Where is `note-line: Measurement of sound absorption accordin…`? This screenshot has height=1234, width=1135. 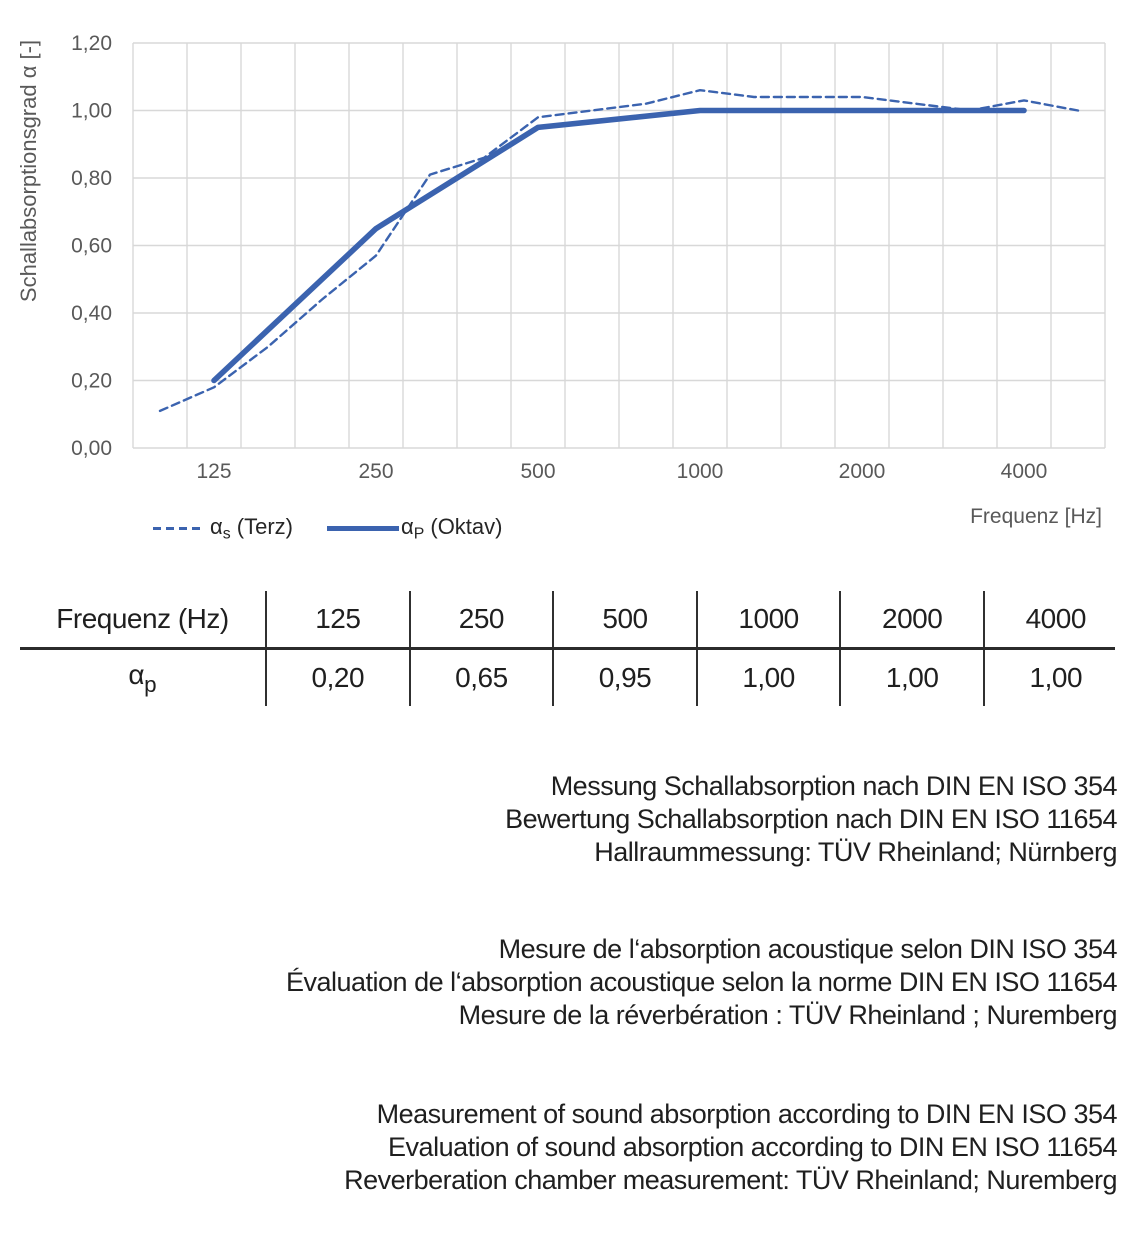
note-line: Measurement of sound absorption accordin… is located at coordinates (747, 1114).